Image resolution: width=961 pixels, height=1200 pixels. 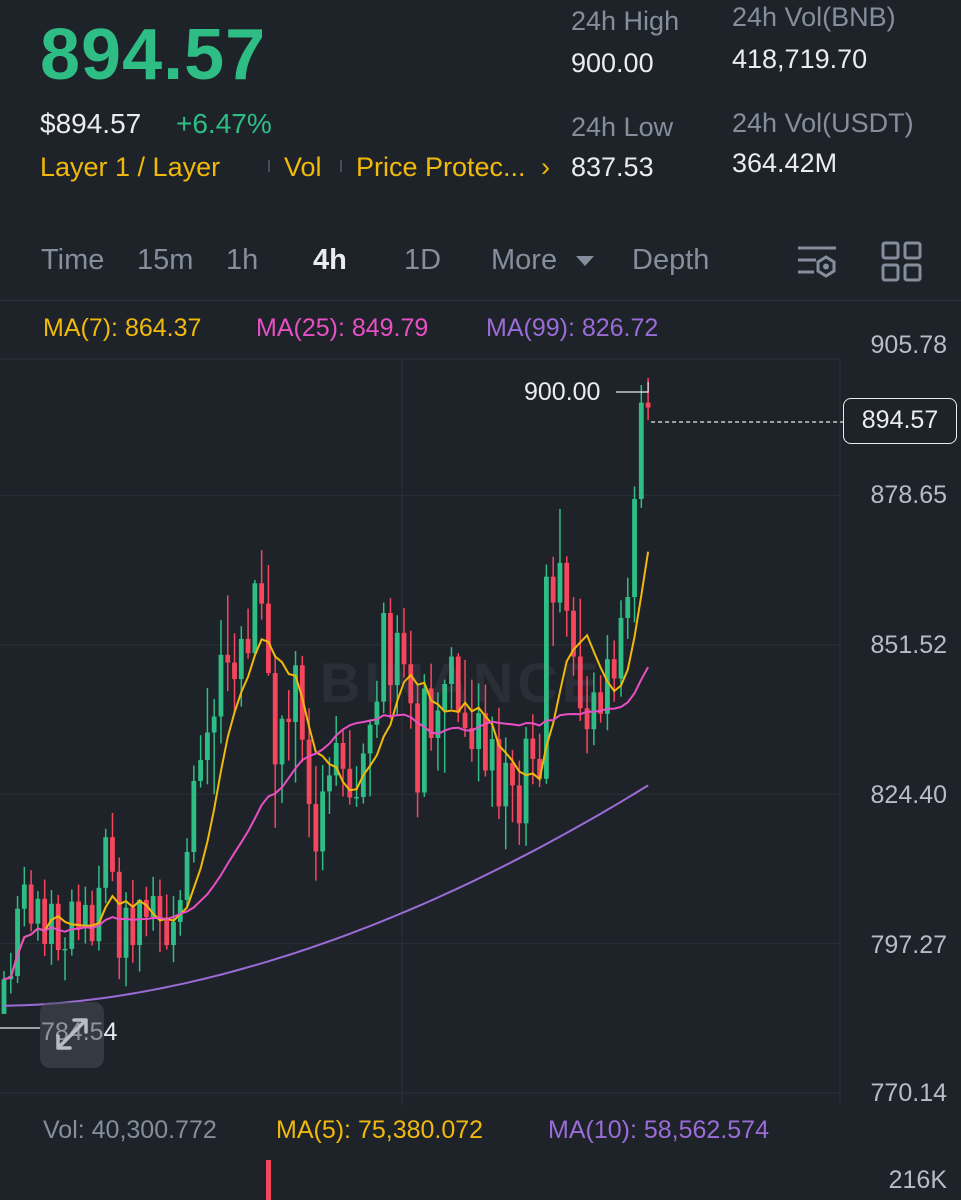 I want to click on tab-depth: Depth, so click(x=671, y=260).